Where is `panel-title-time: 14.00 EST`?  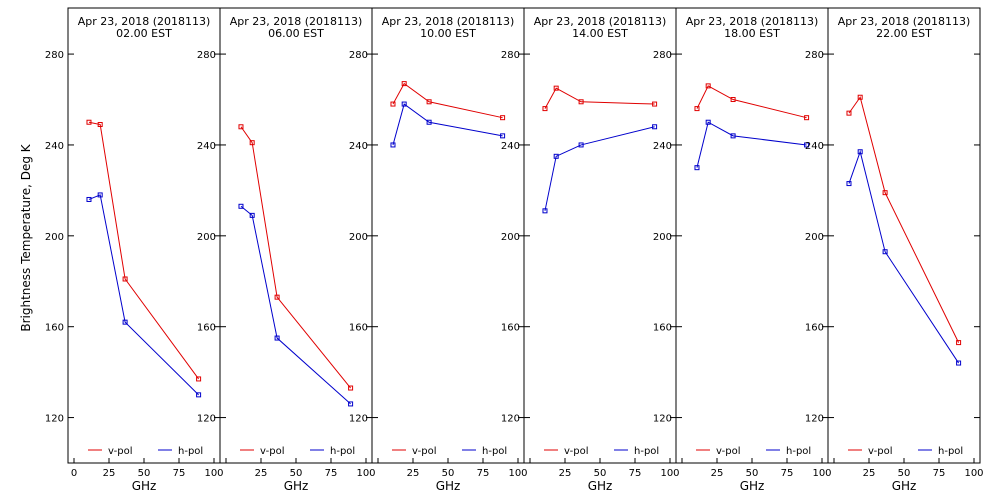 panel-title-time: 14.00 EST is located at coordinates (600, 33).